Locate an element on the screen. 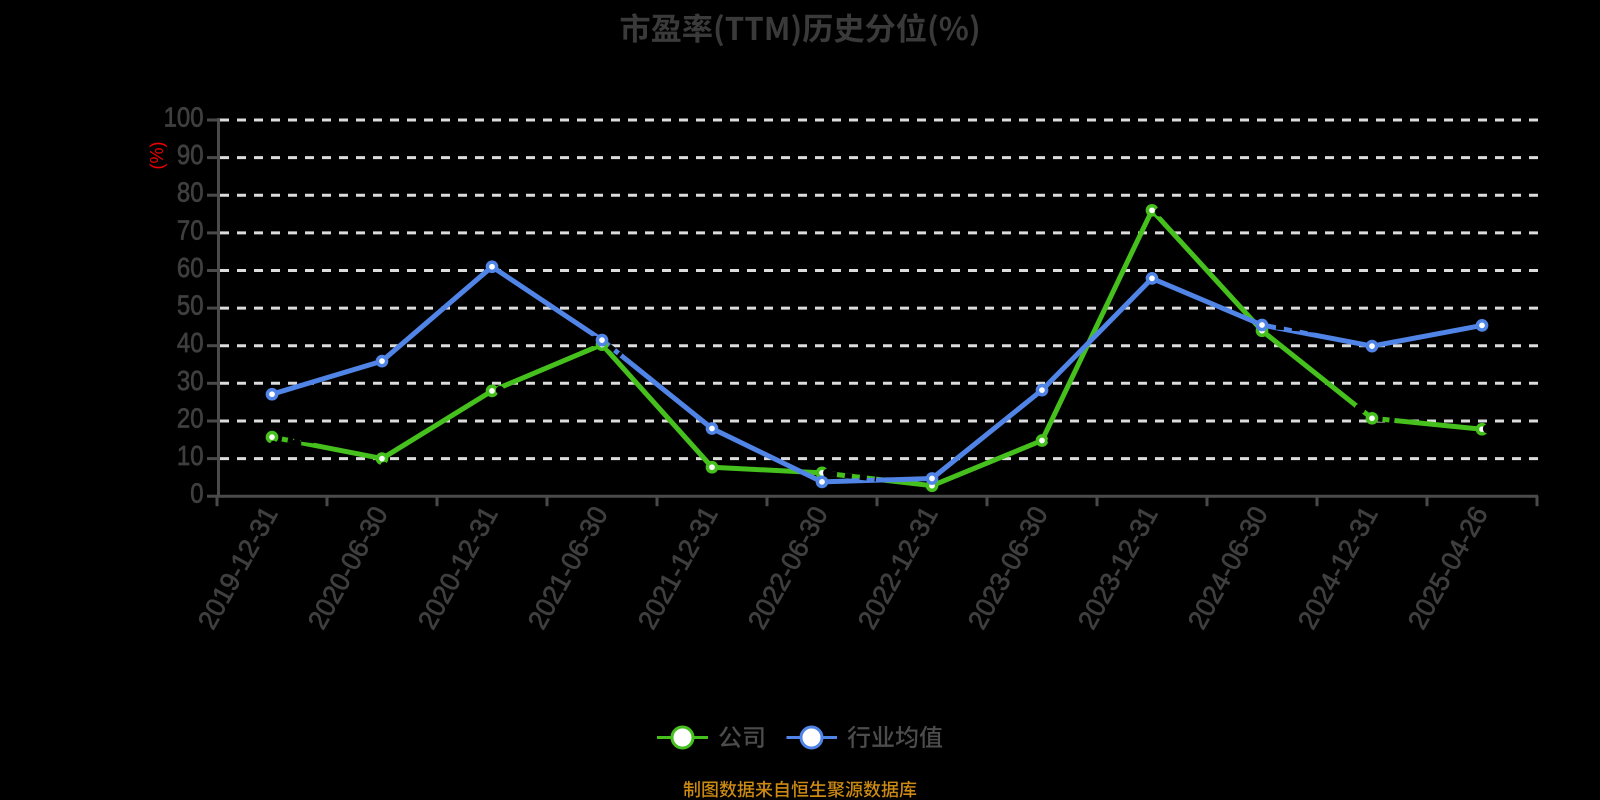 Image resolution: width=1600 pixels, height=800 pixels. svg-text: 0 is located at coordinates (196, 493).